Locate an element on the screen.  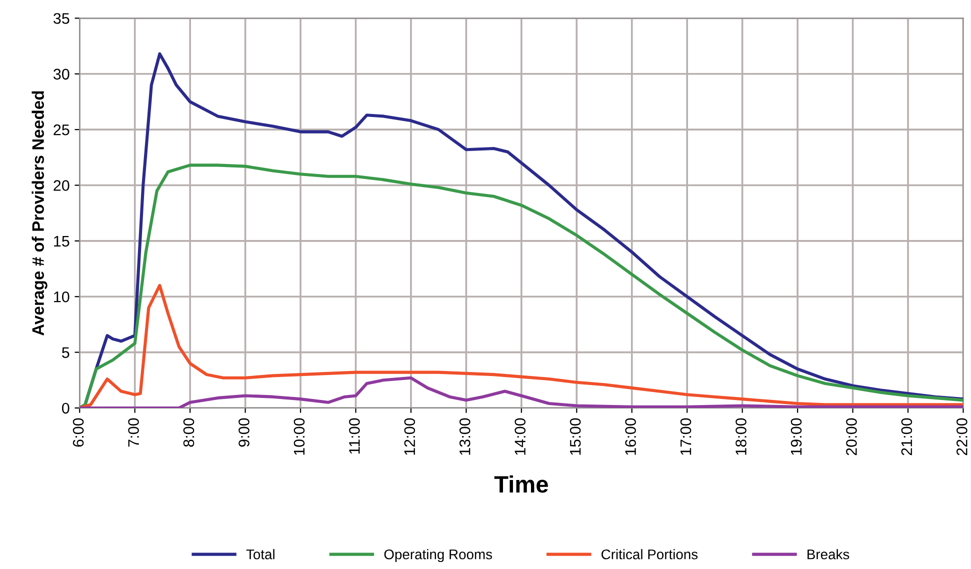
x-tick-label: 11:00 is located at coordinates (354, 436).